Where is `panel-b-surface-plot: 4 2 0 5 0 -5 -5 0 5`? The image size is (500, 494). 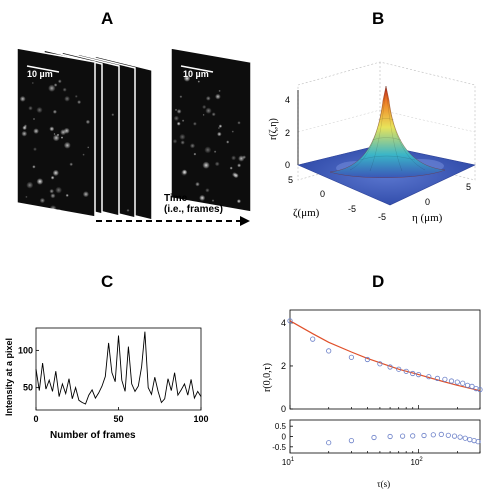
panel-b-surface-plot: 4 2 0 5 0 -5 -5 0 5 is located at coordinates (380, 141).